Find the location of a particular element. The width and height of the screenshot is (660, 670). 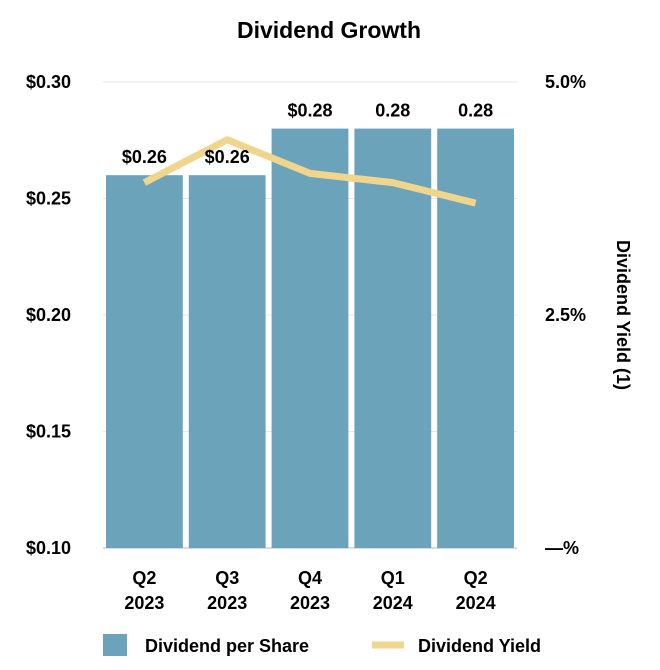

x-tick-label-line1: Q4 is located at coordinates (310, 578).